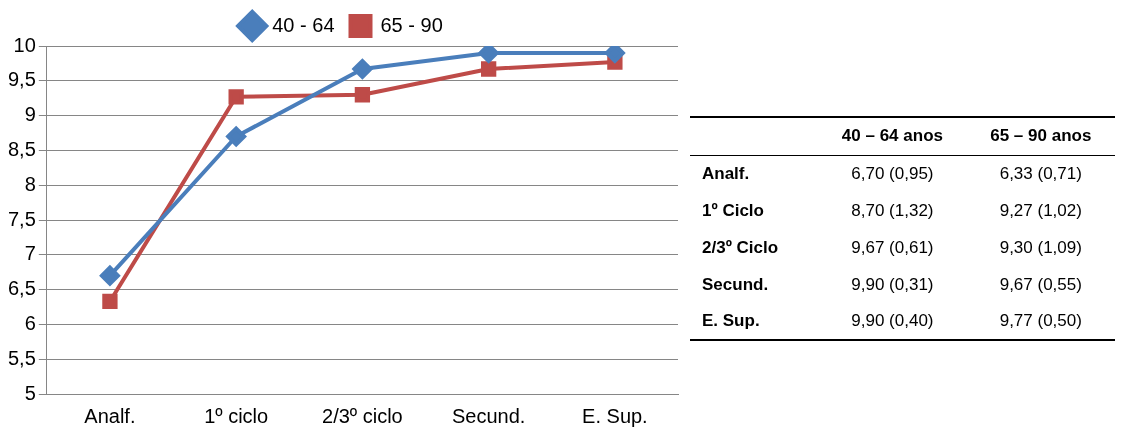 This screenshot has height=432, width=1124. I want to click on text: 40 – 64 anos, so click(892, 136).